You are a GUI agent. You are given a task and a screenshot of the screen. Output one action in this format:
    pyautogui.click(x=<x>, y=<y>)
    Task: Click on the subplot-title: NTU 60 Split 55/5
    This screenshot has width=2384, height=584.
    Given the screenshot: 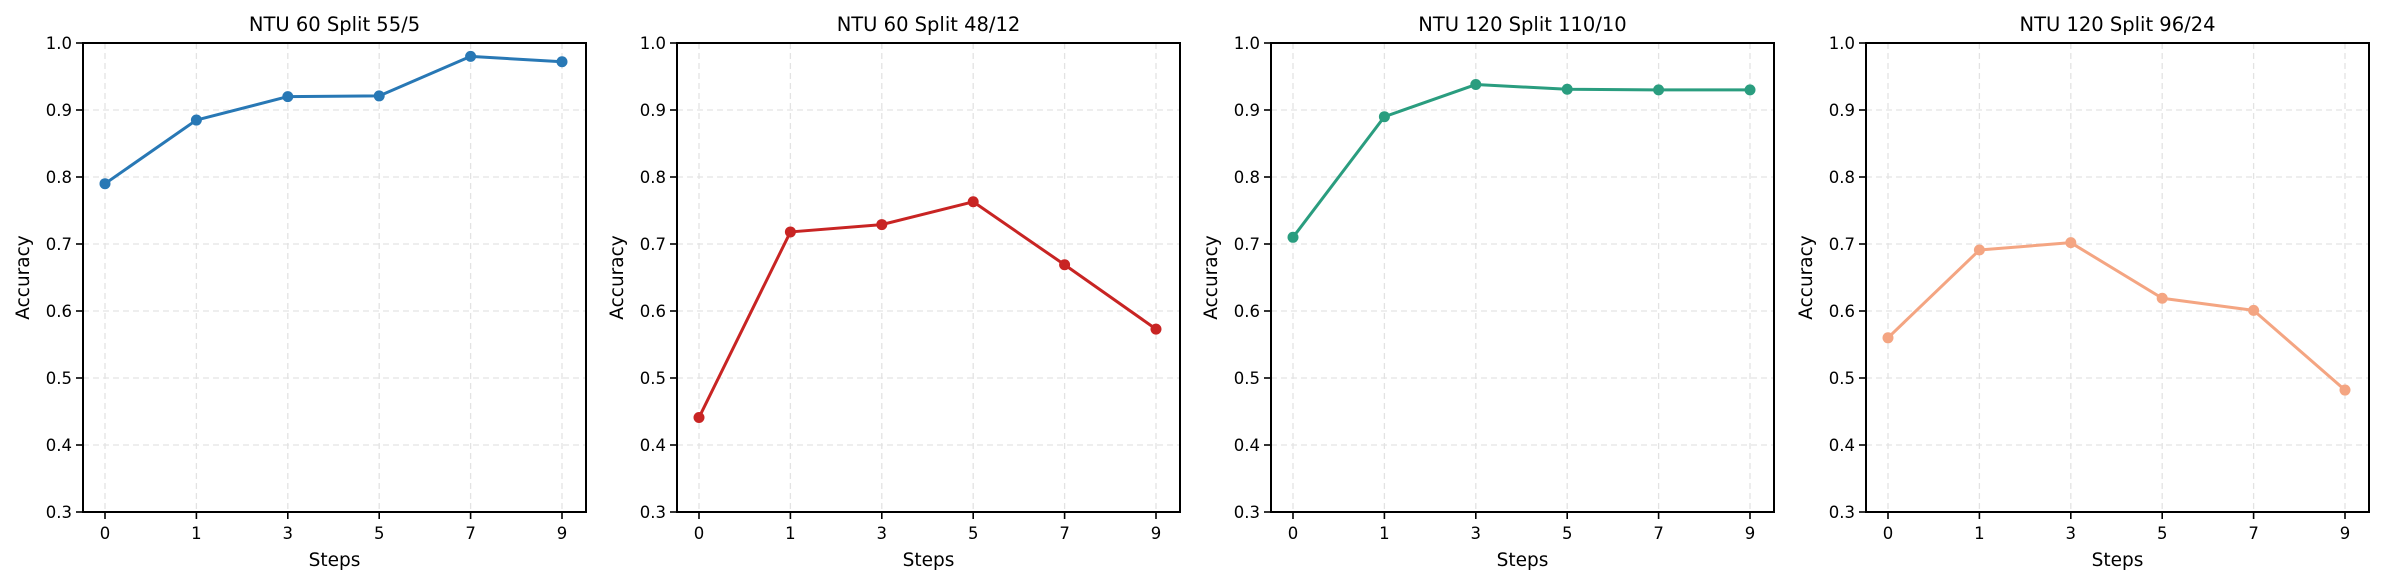 What is the action you would take?
    pyautogui.click(x=334, y=24)
    